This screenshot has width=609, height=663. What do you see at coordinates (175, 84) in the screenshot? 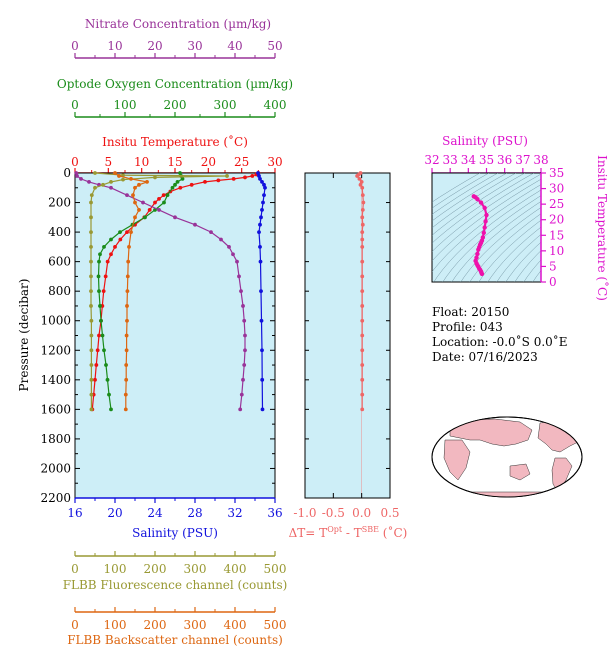
I see `oxygen-axis-label: Optode Oxygen Concentration (µm/kg)` at bounding box center [175, 84].